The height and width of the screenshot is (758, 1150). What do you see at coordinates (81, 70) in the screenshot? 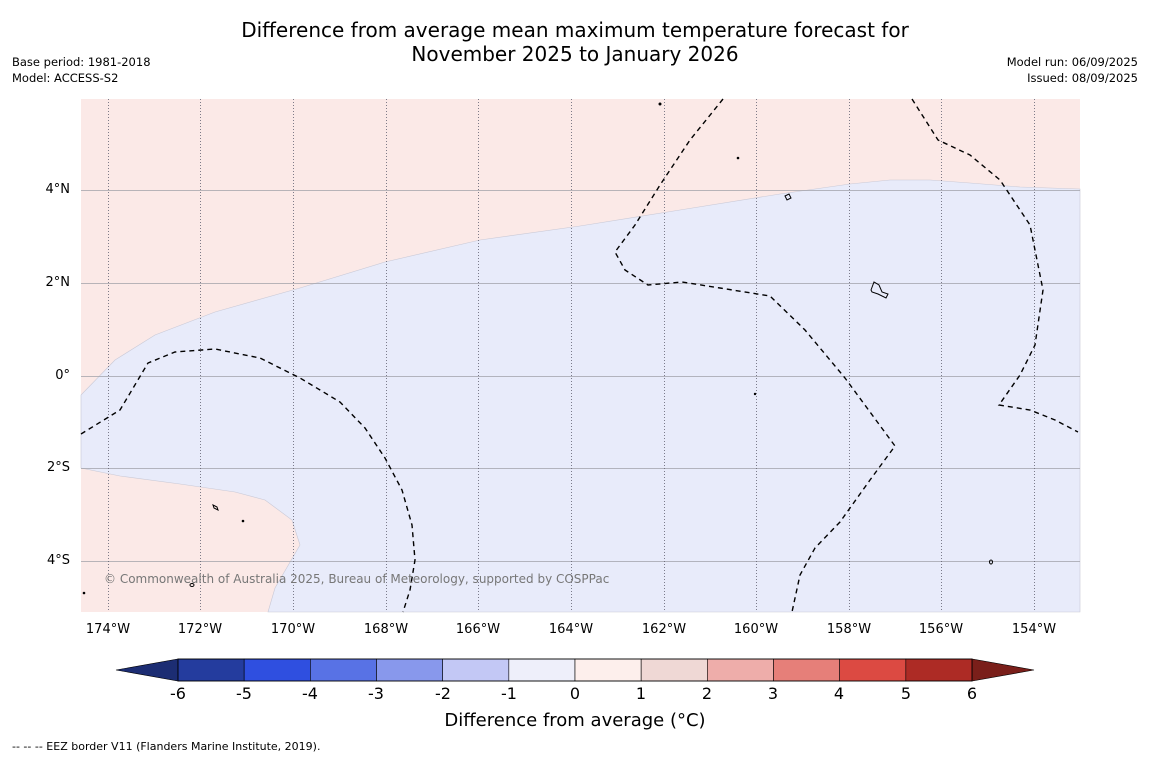
I see `meta-left: Base period: 1981-2018 Model: ACCESS-S2` at bounding box center [81, 70].